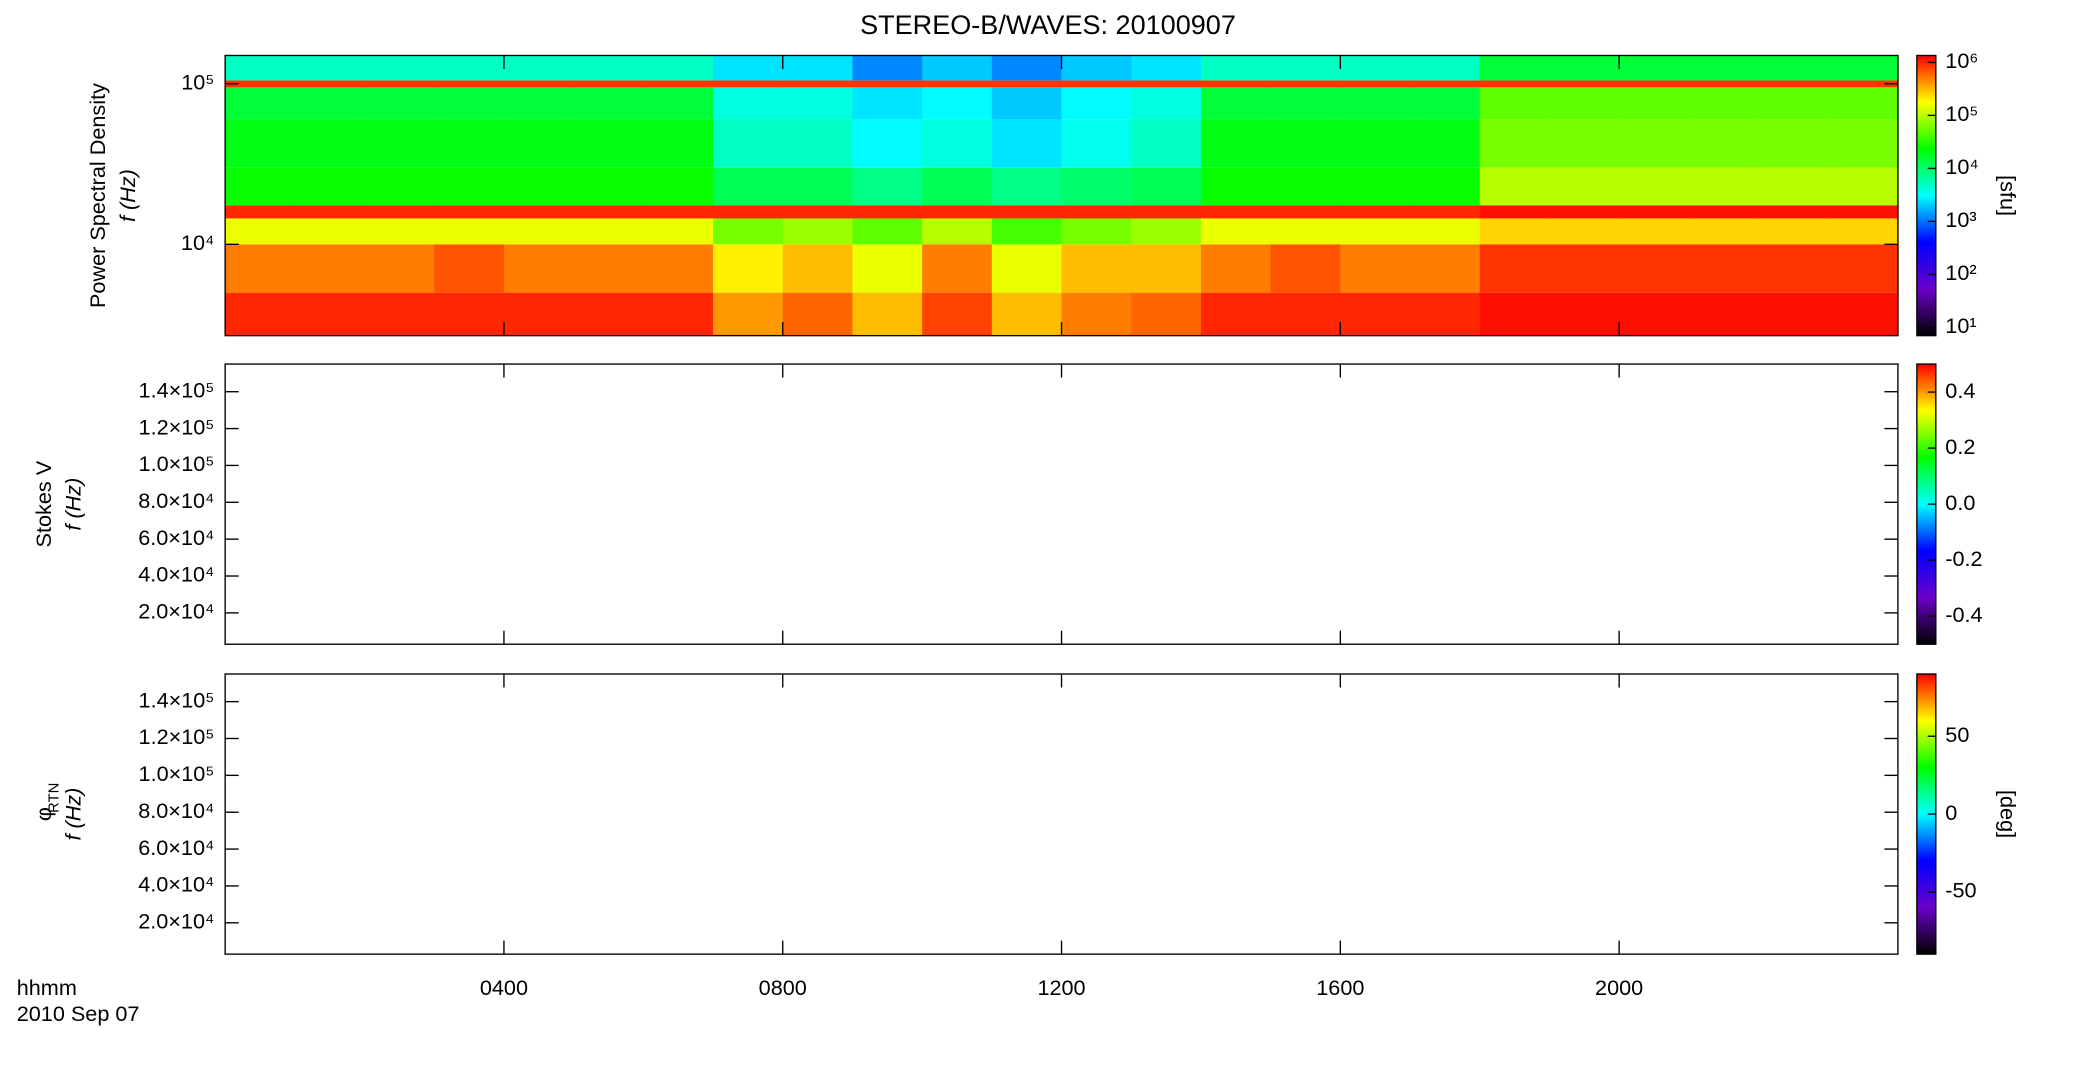 Image resolution: width=2096 pixels, height=1080 pixels. I want to click on colorbar-tick-label: 50, so click(1957, 734).